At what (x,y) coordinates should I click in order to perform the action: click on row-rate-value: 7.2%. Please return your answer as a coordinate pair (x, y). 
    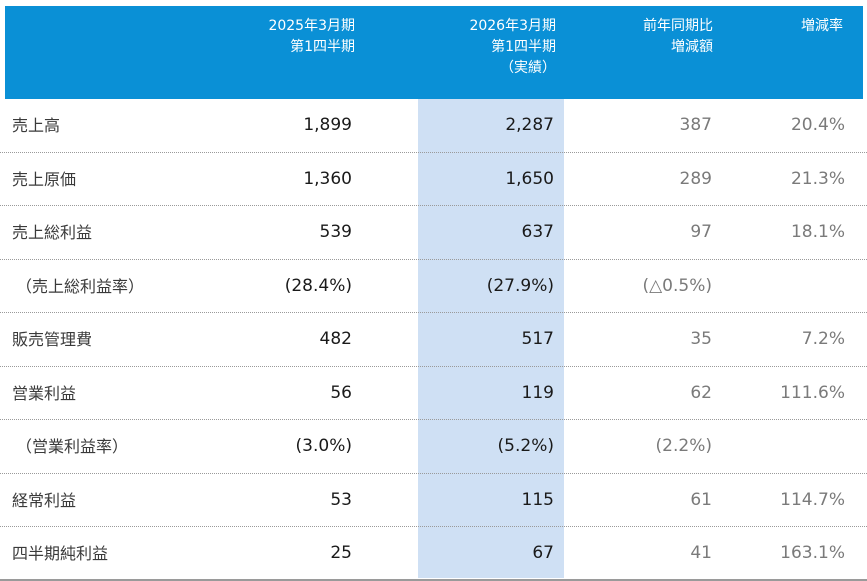
    Looking at the image, I should click on (823, 339).